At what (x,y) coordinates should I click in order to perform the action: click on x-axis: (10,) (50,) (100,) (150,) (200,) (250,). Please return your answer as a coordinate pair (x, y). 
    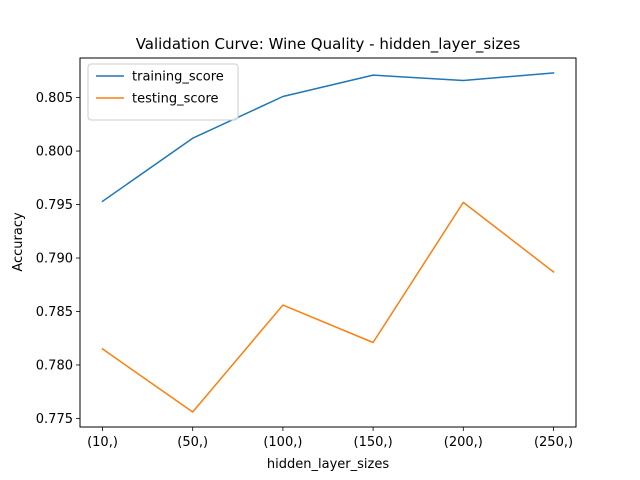
    Looking at the image, I should click on (330, 438).